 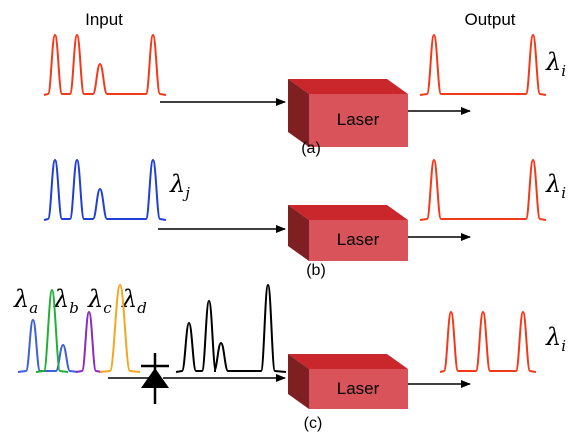 I want to click on wdm-channel-a-pulses, so click(x=48, y=345).